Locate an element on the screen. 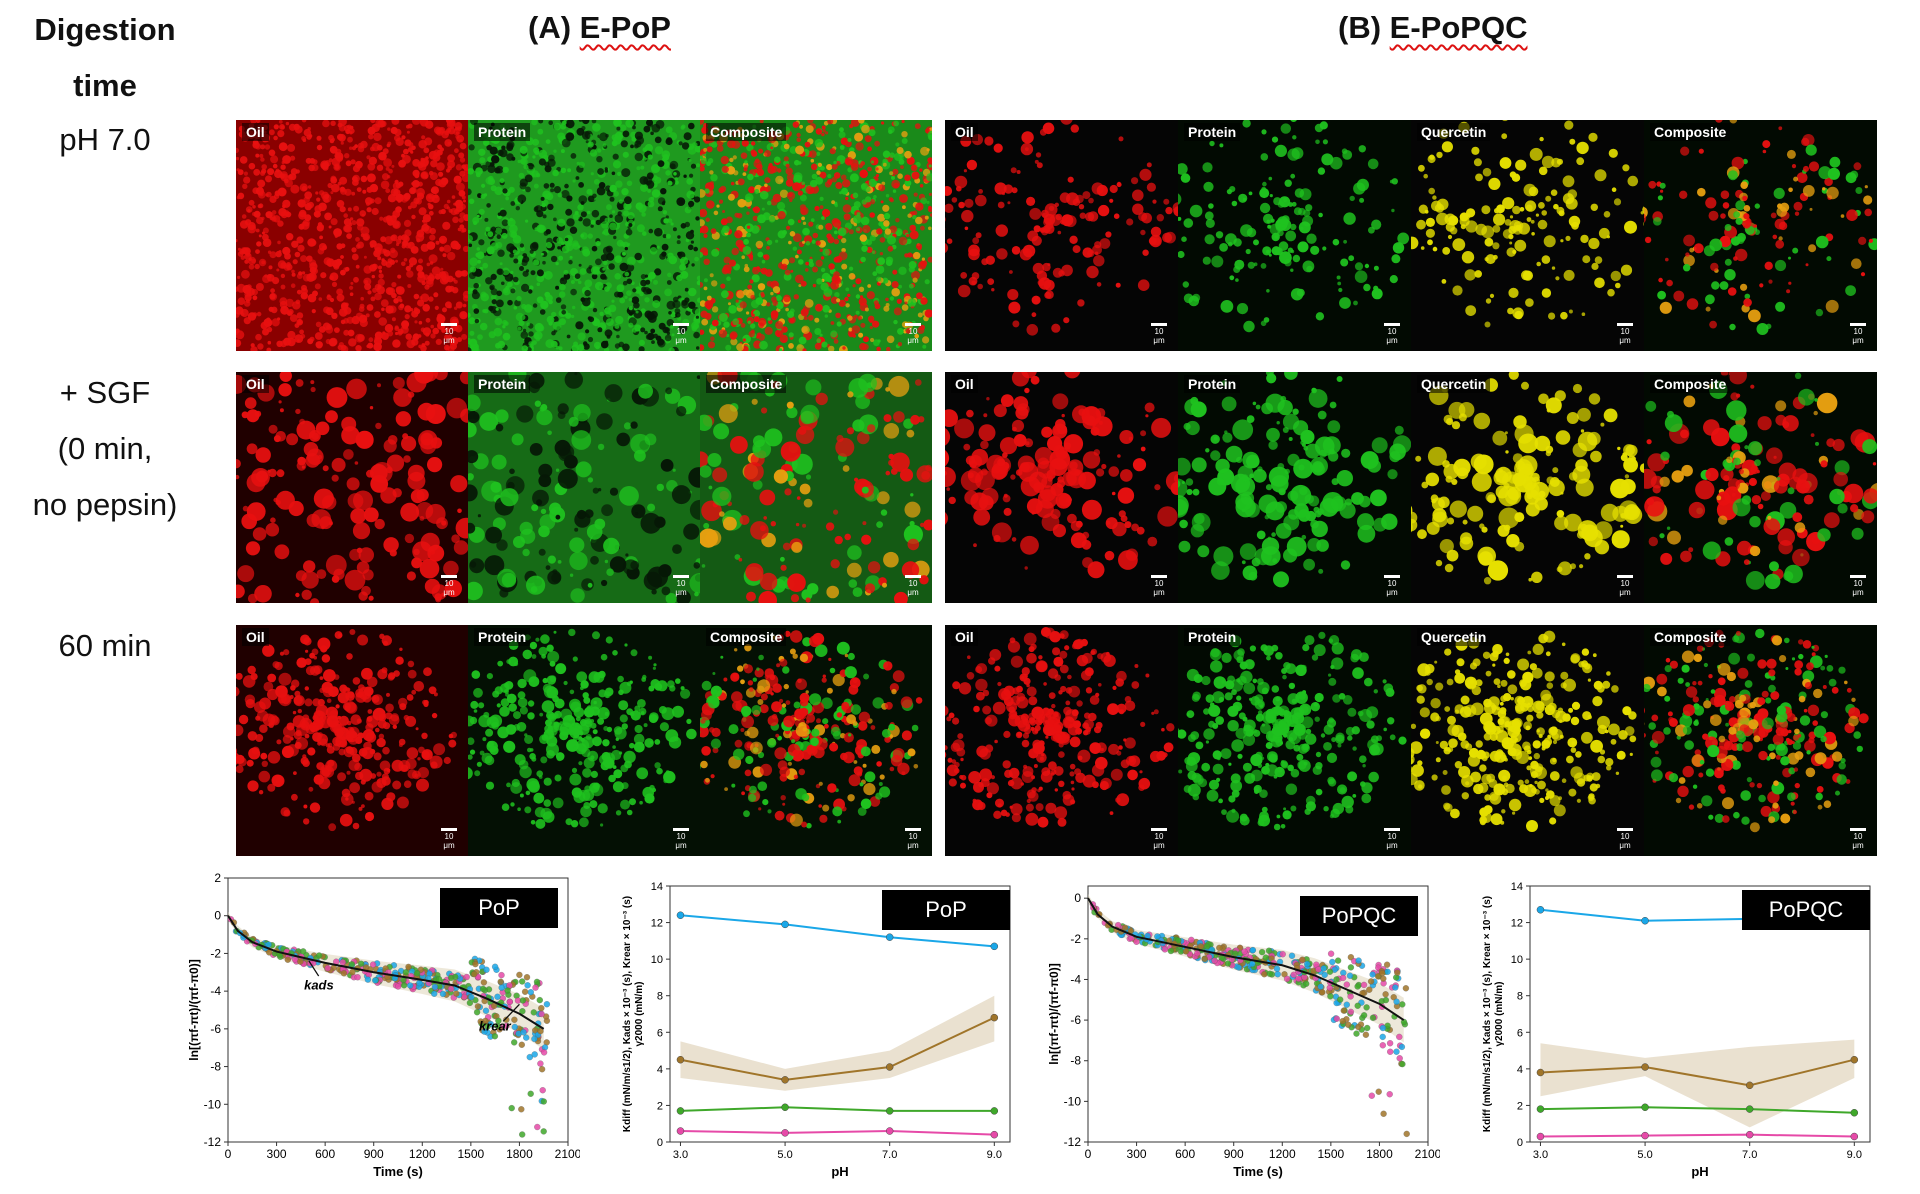  y-tick-label: 8 is located at coordinates (1520, 997).